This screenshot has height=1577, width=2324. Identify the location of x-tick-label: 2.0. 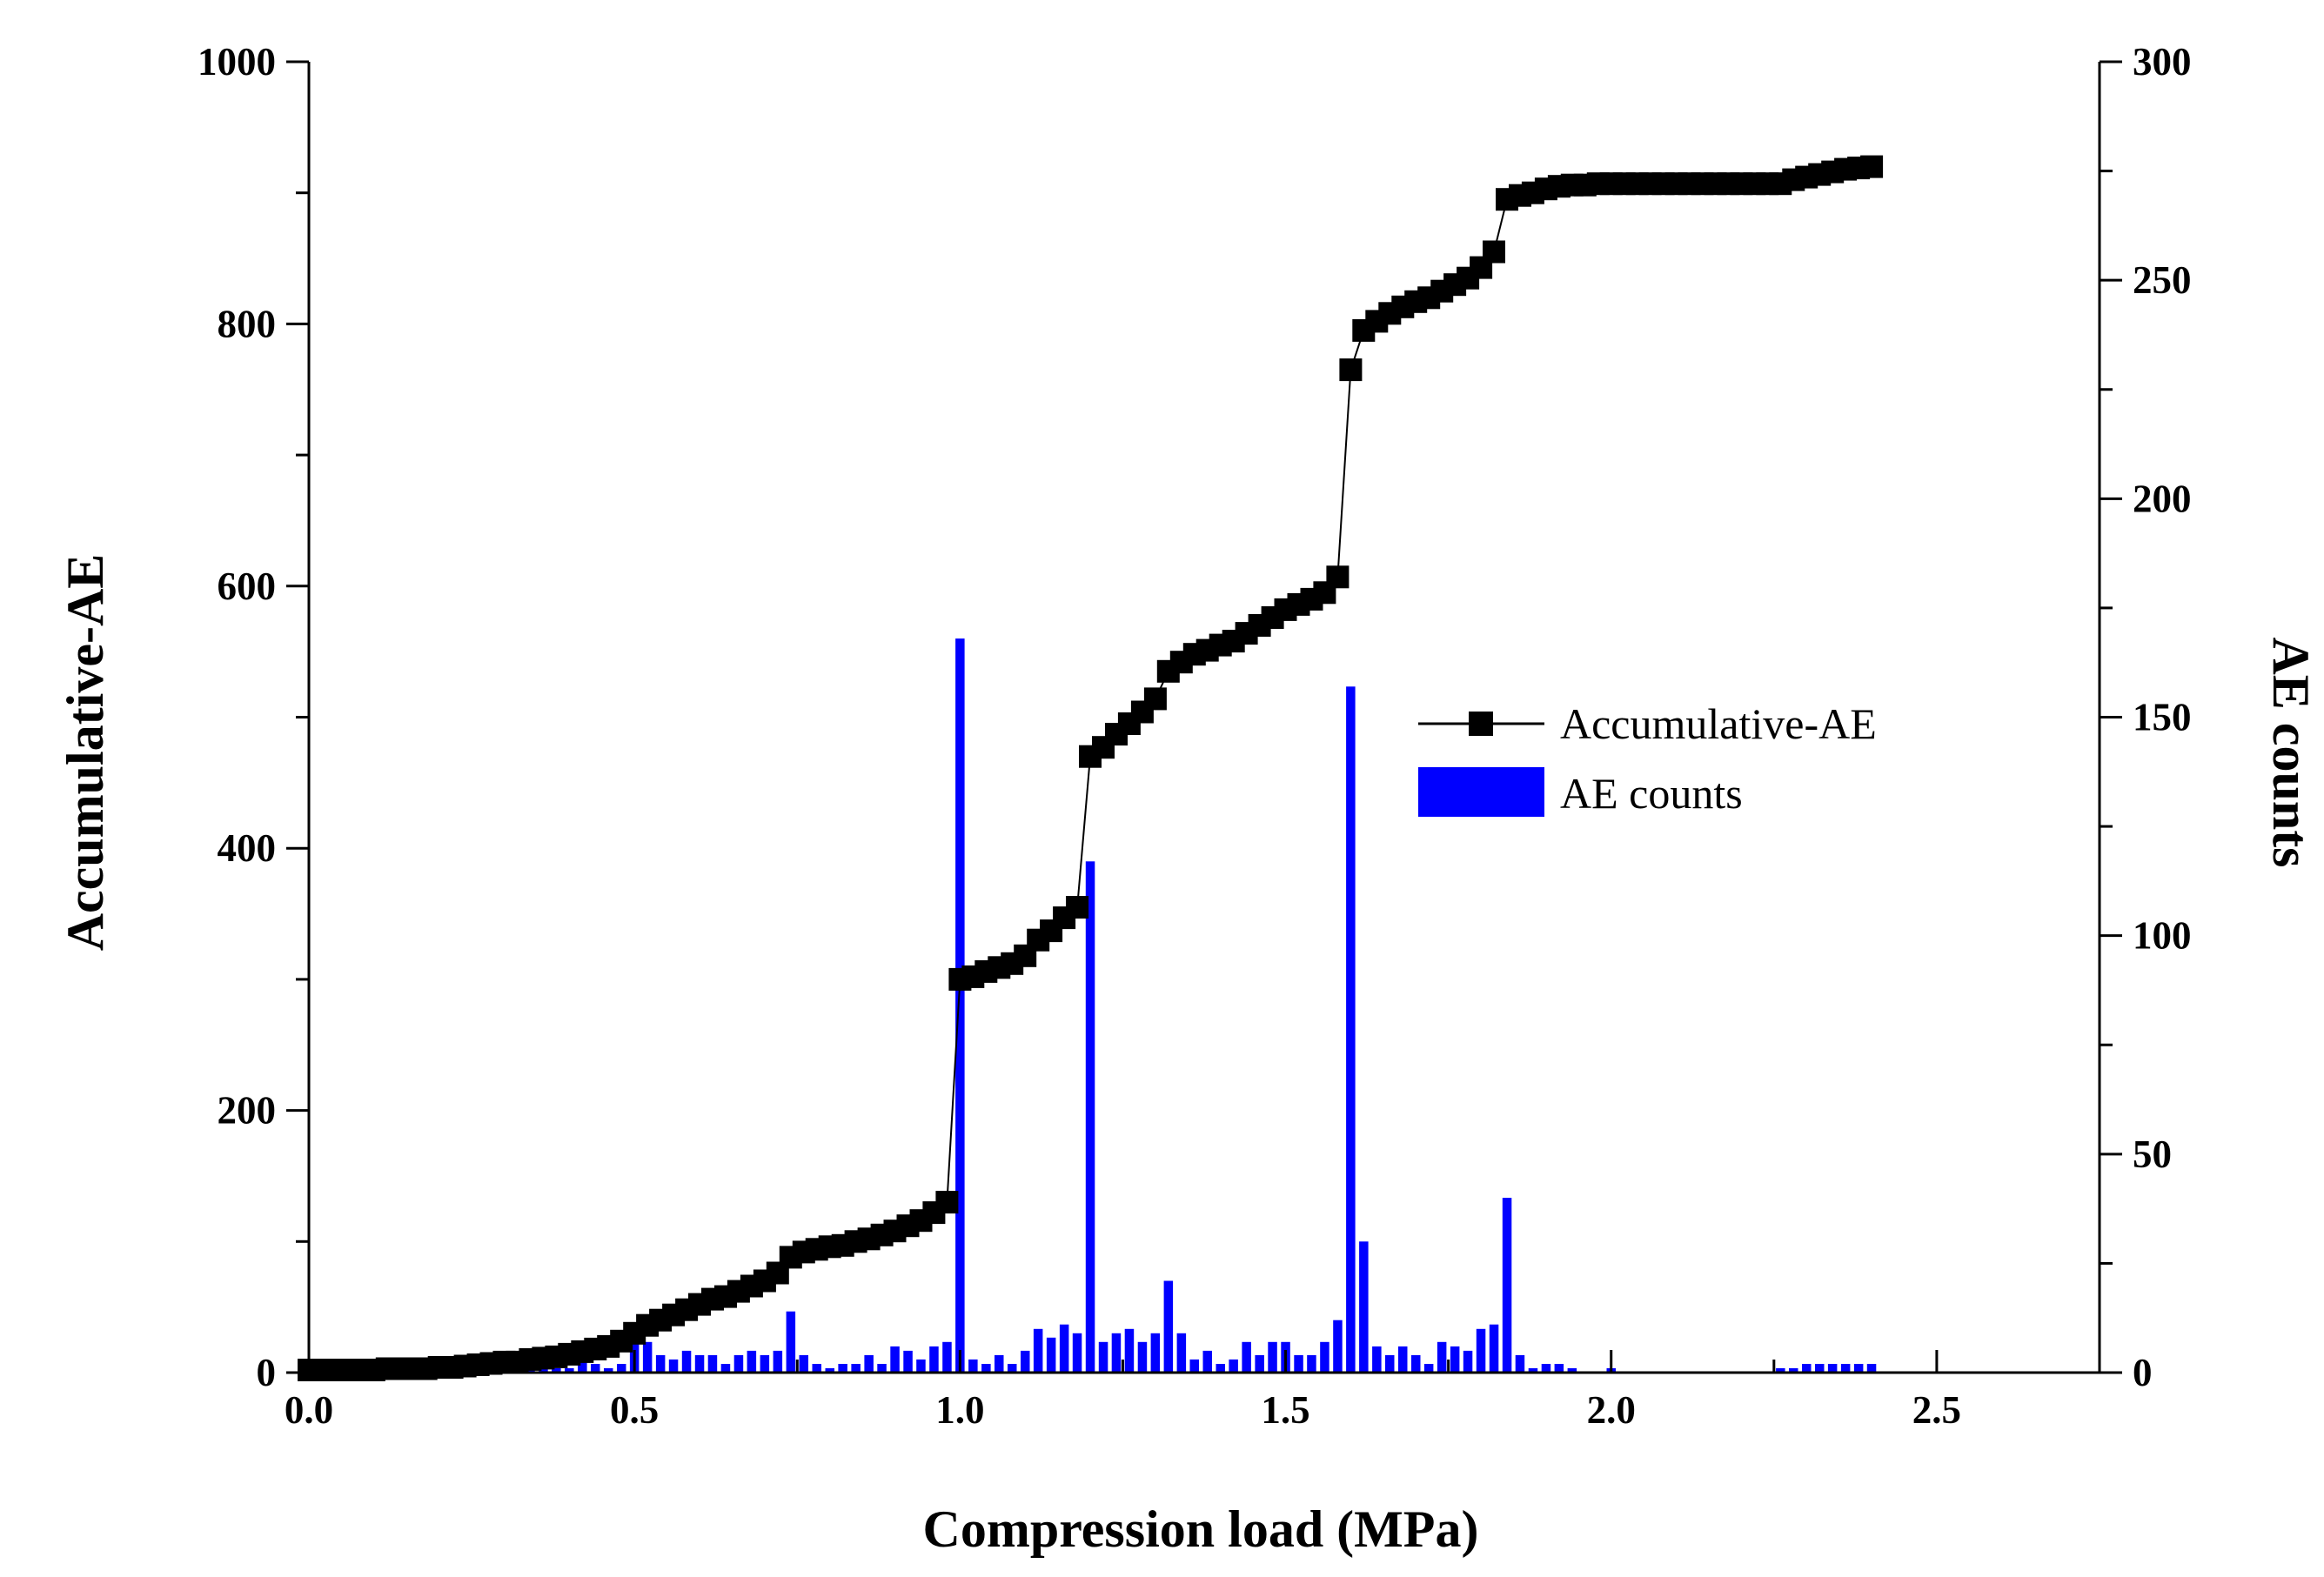
(1611, 1410).